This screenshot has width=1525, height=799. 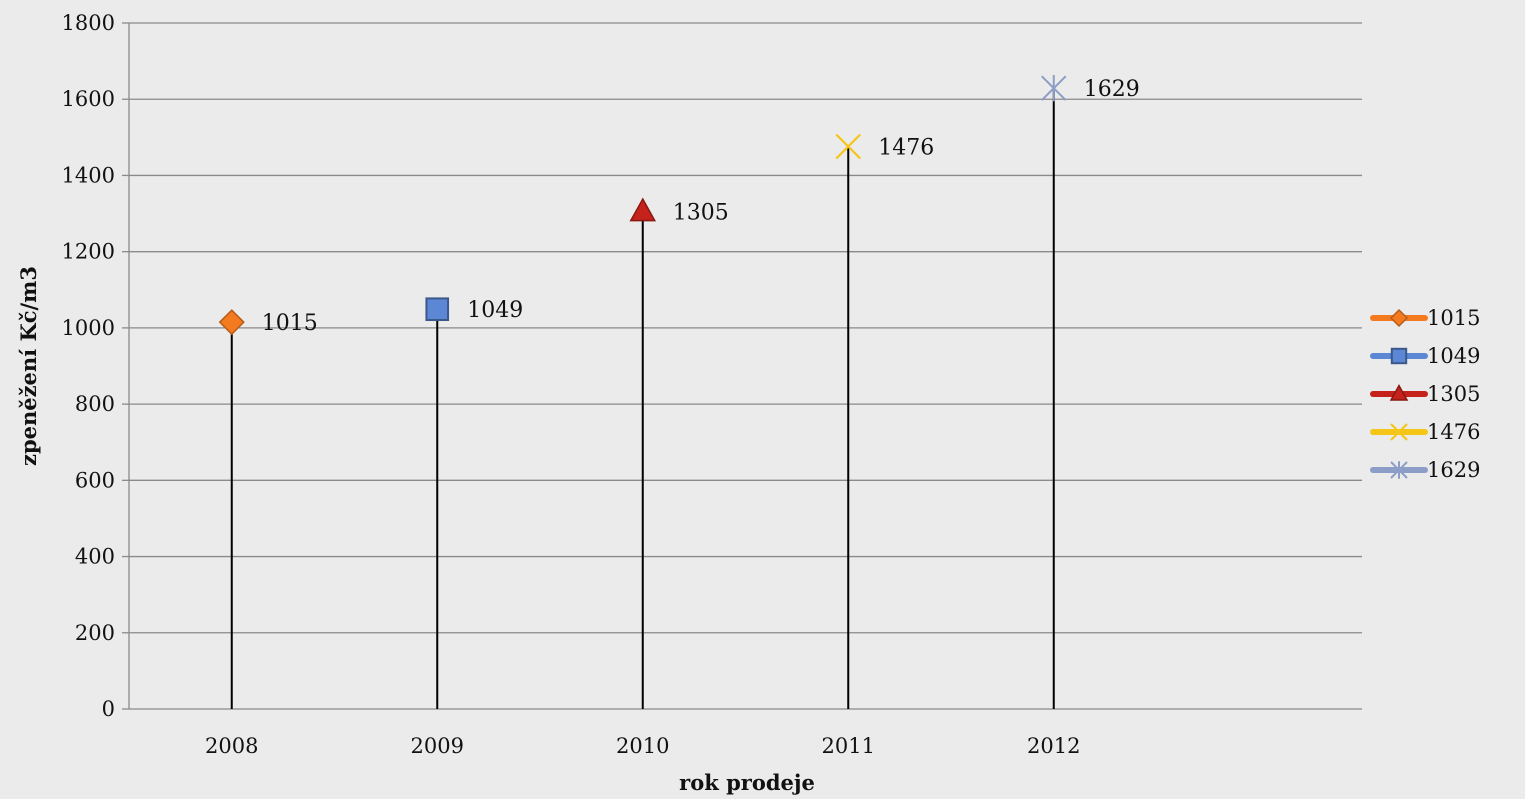 I want to click on y-tick-label-1800: 1800, so click(x=88, y=23).